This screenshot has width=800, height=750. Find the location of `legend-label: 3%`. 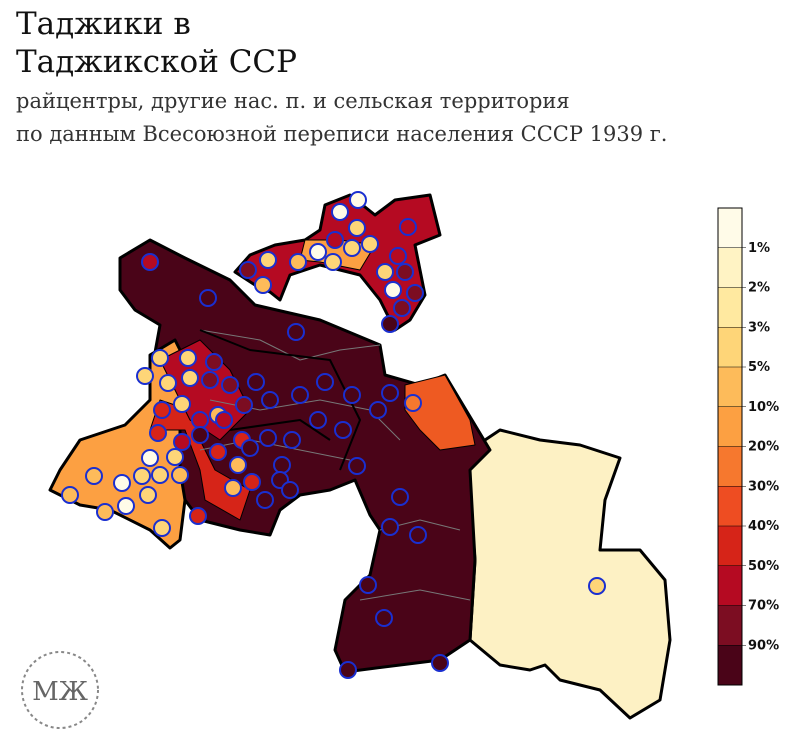

legend-label: 3% is located at coordinates (759, 327).